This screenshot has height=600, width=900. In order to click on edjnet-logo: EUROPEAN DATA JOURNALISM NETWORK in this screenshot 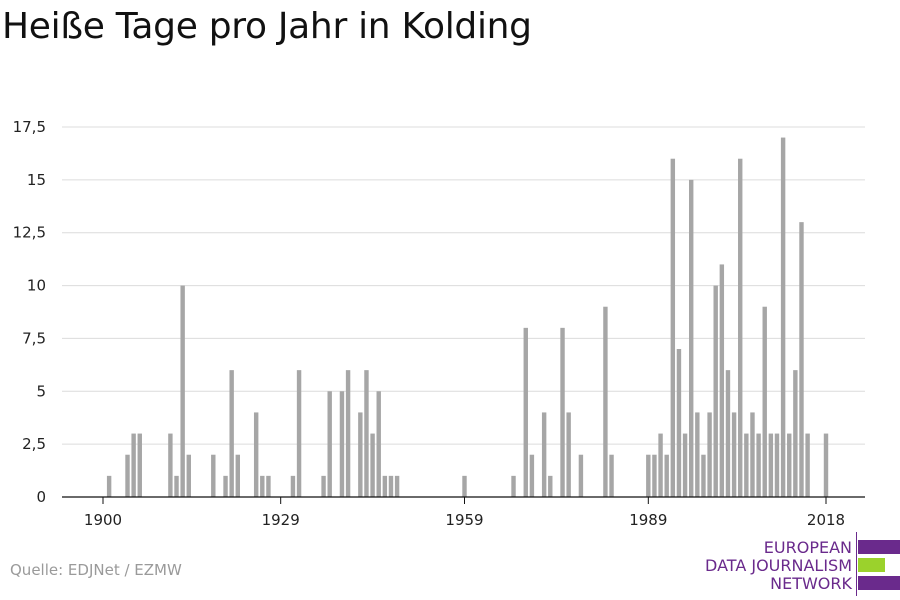, I will do `click(800, 563)`.